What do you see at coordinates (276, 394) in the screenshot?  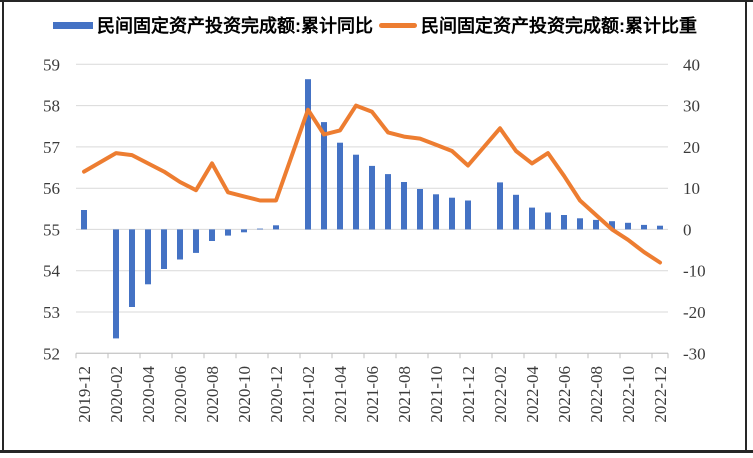 I see `x-axis-tick: 2020-12` at bounding box center [276, 394].